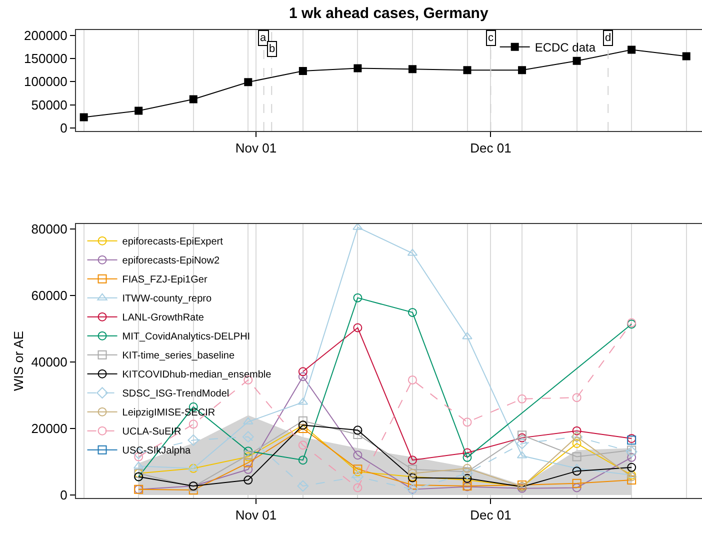  Describe the element at coordinates (176, 394) in the screenshot. I see `legend-label: SDSC_ISG-TrendModel` at that location.